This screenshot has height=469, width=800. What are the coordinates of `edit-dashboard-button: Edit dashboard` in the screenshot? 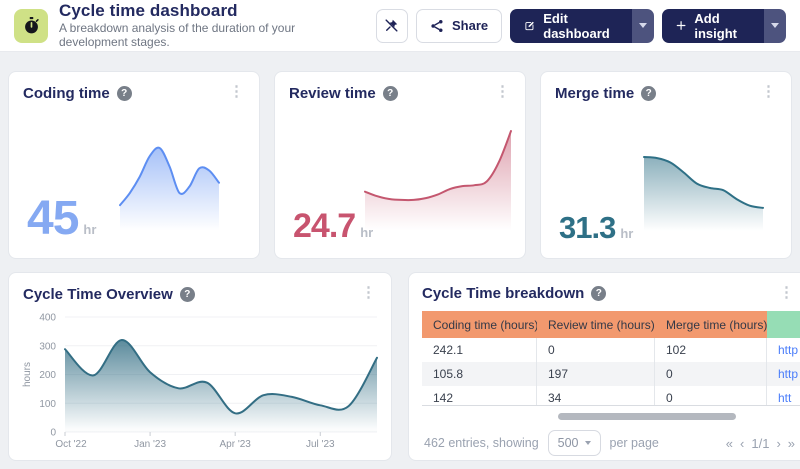 It's located at (571, 25).